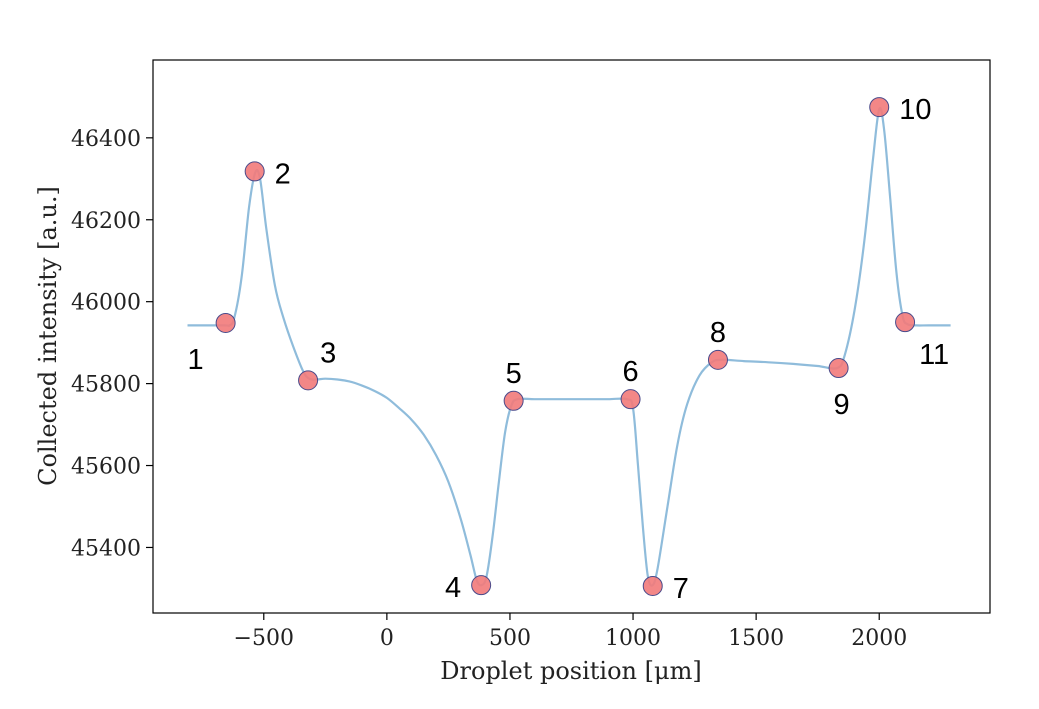 This screenshot has height=709, width=1039. Describe the element at coordinates (510, 638) in the screenshot. I see `x-tick-label: 500` at that location.